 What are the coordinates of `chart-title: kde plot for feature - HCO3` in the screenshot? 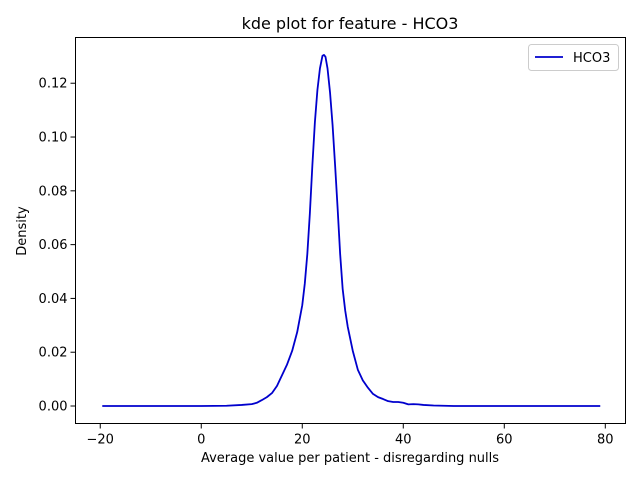 It's located at (350, 23).